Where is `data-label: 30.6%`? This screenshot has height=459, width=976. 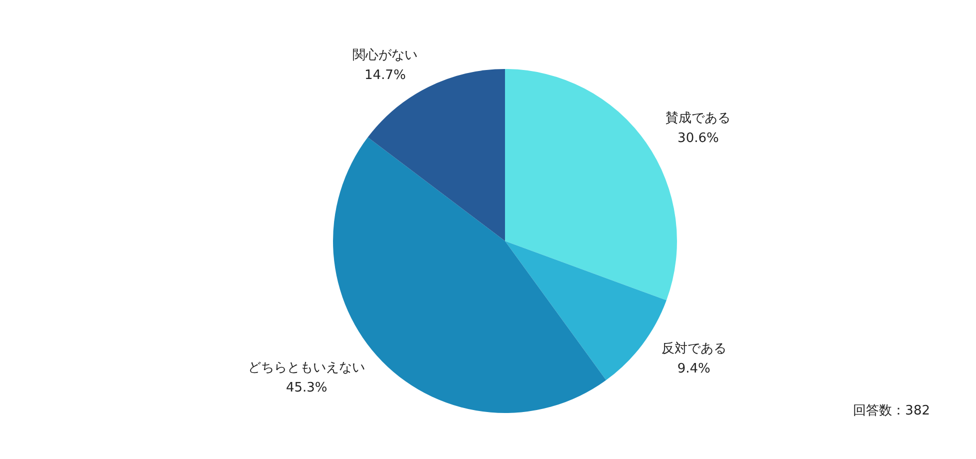
data-label: 30.6% is located at coordinates (698, 138).